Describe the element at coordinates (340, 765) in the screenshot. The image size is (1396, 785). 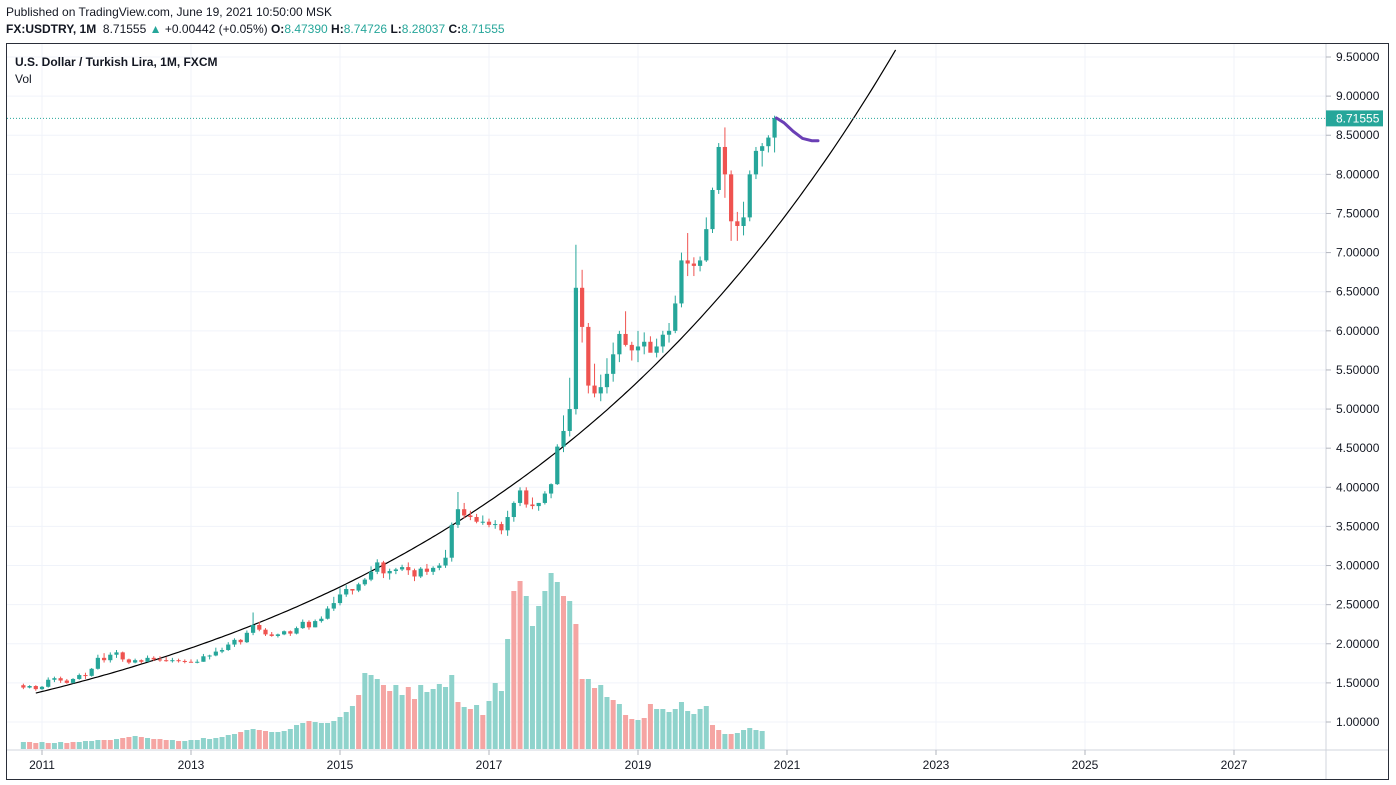
I see `time-tick-label: 2015` at that location.